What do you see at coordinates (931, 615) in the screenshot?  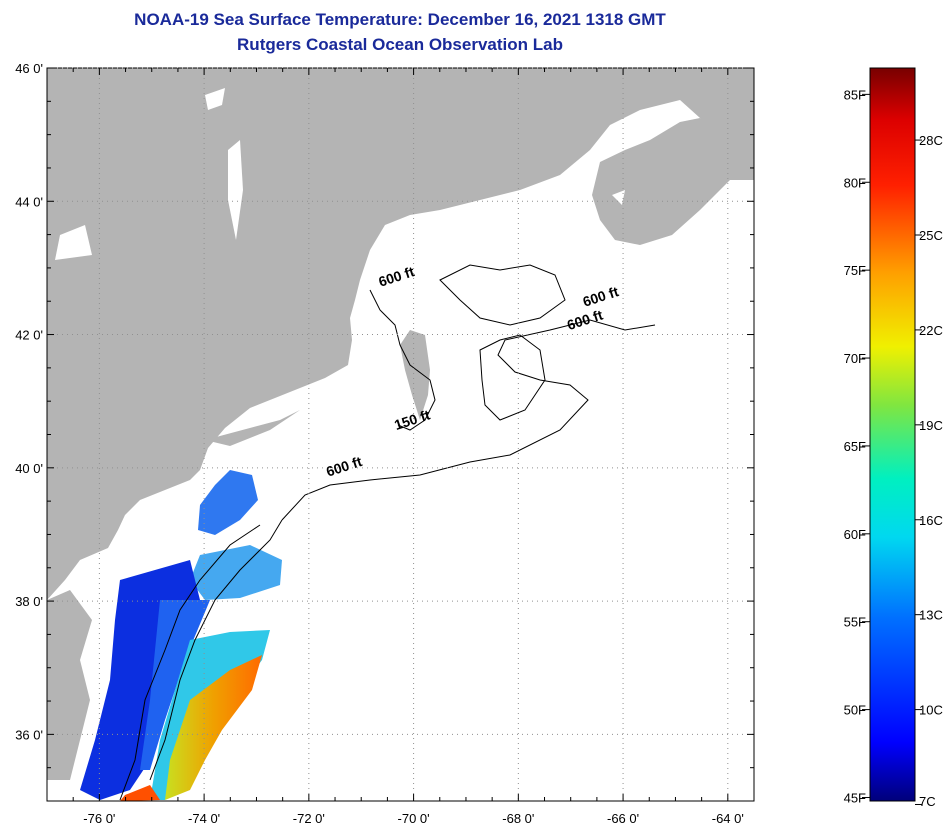 I see `colorbar-c-label: 13C` at bounding box center [931, 615].